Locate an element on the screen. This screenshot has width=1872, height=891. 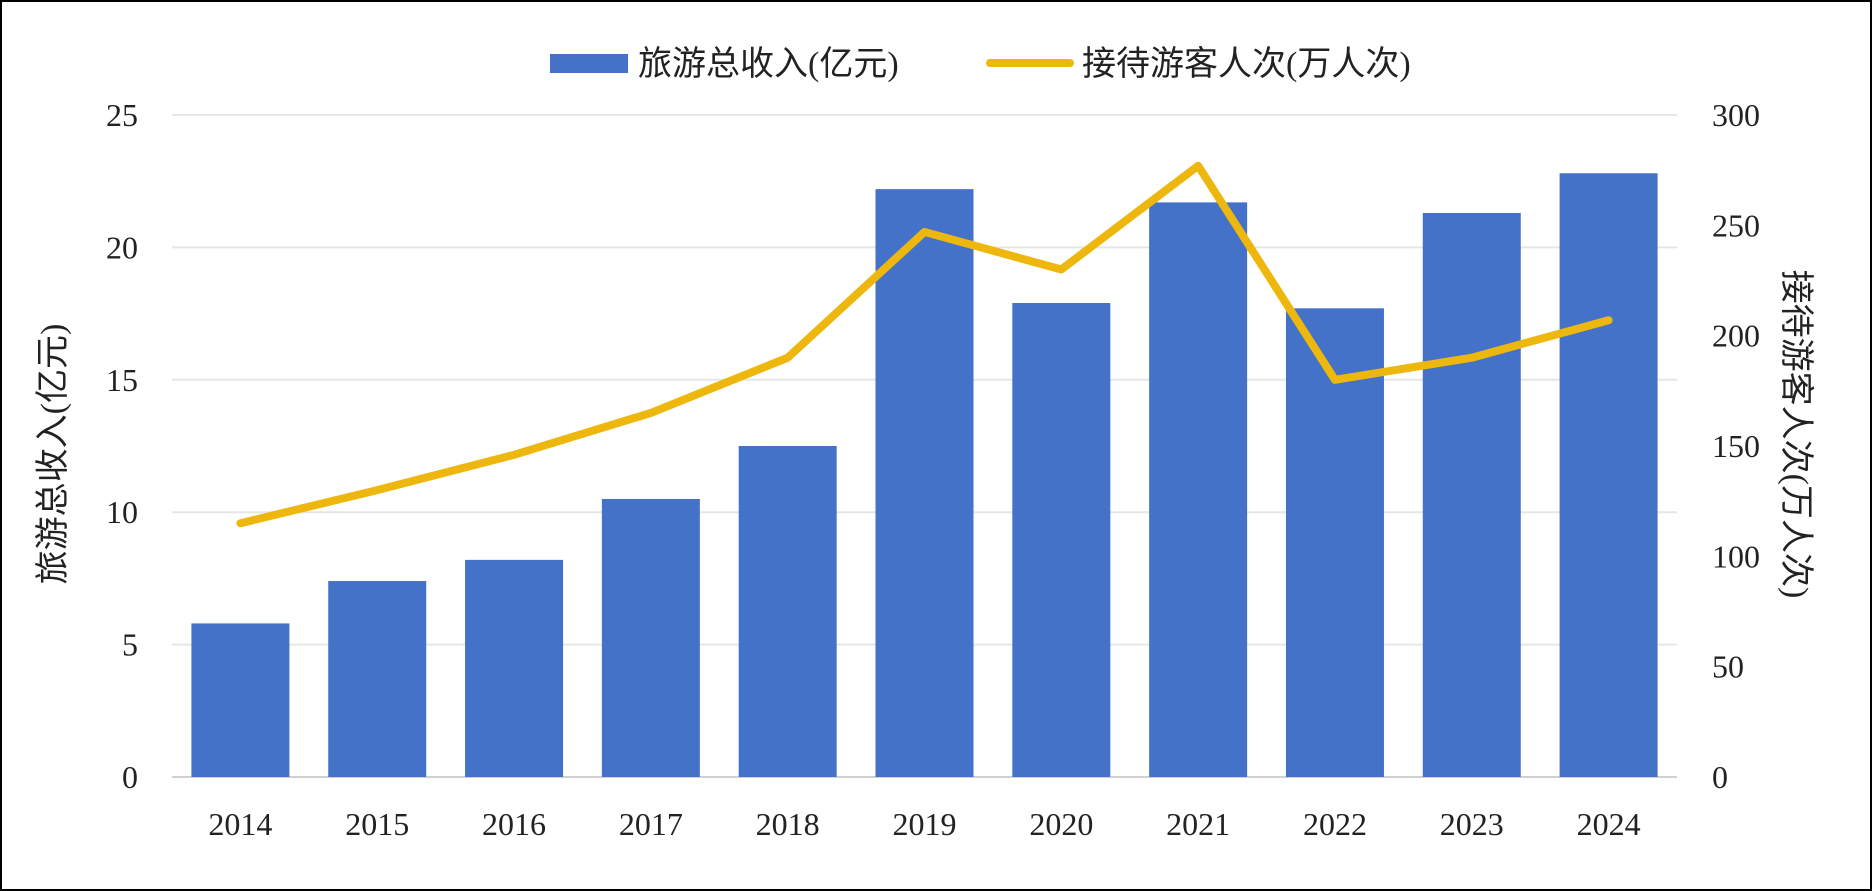
x-axis-tick-label: 2020 is located at coordinates (1061, 824).